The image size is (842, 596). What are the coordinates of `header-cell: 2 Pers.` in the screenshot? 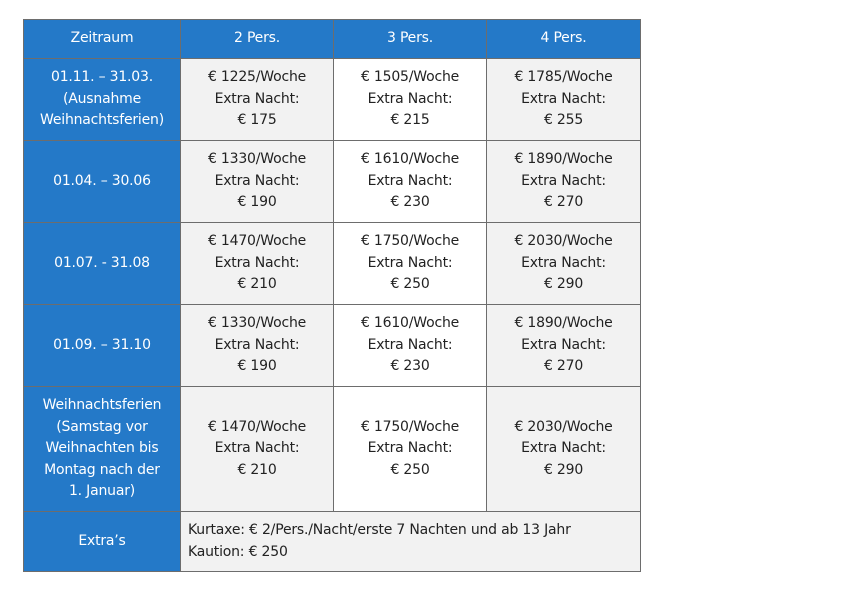 It's located at (257, 39).